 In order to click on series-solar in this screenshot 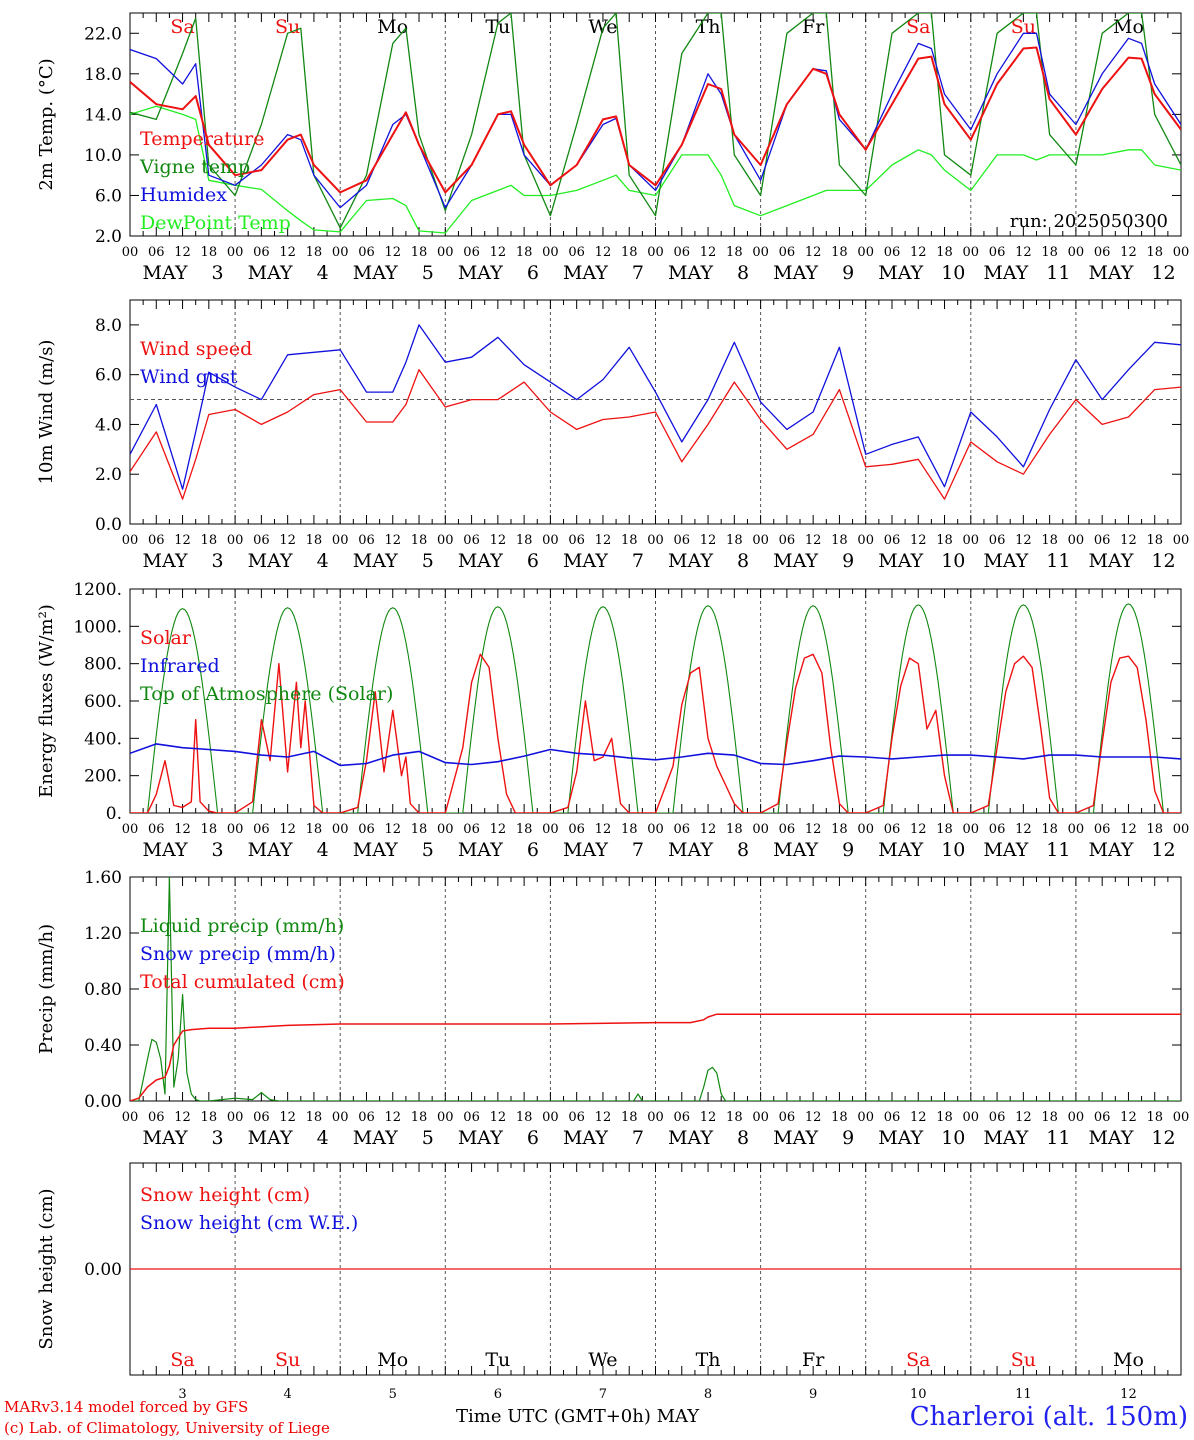, I will do `click(655, 733)`.